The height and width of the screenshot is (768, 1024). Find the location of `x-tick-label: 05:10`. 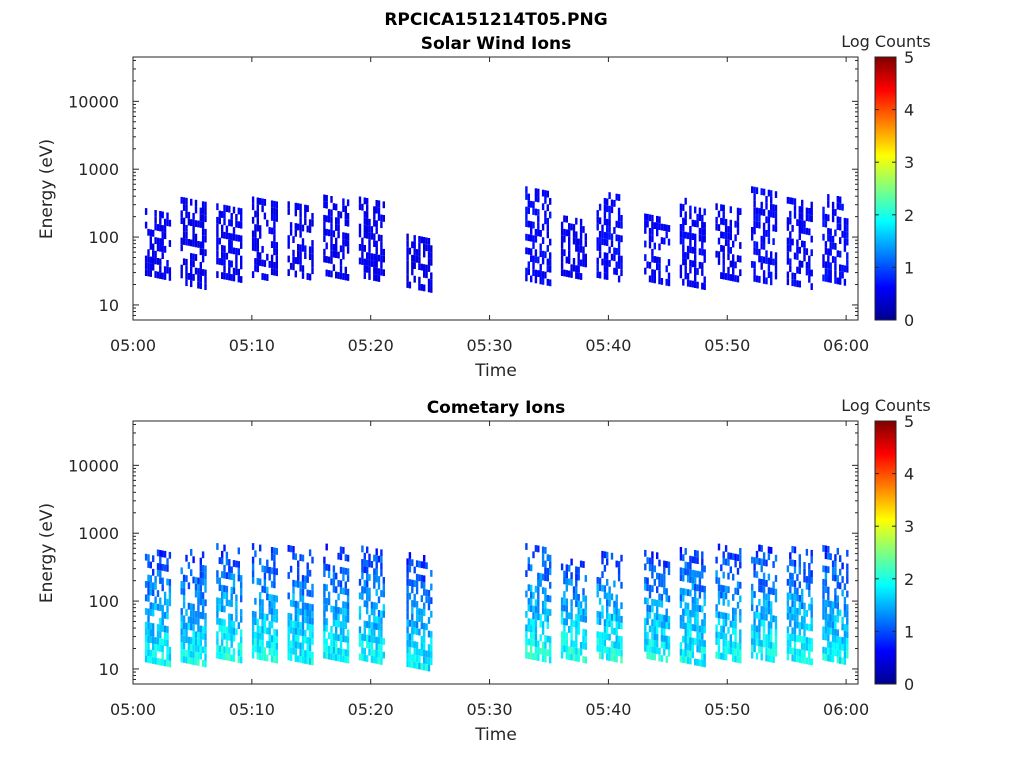

x-tick-label: 05:10 is located at coordinates (252, 345).